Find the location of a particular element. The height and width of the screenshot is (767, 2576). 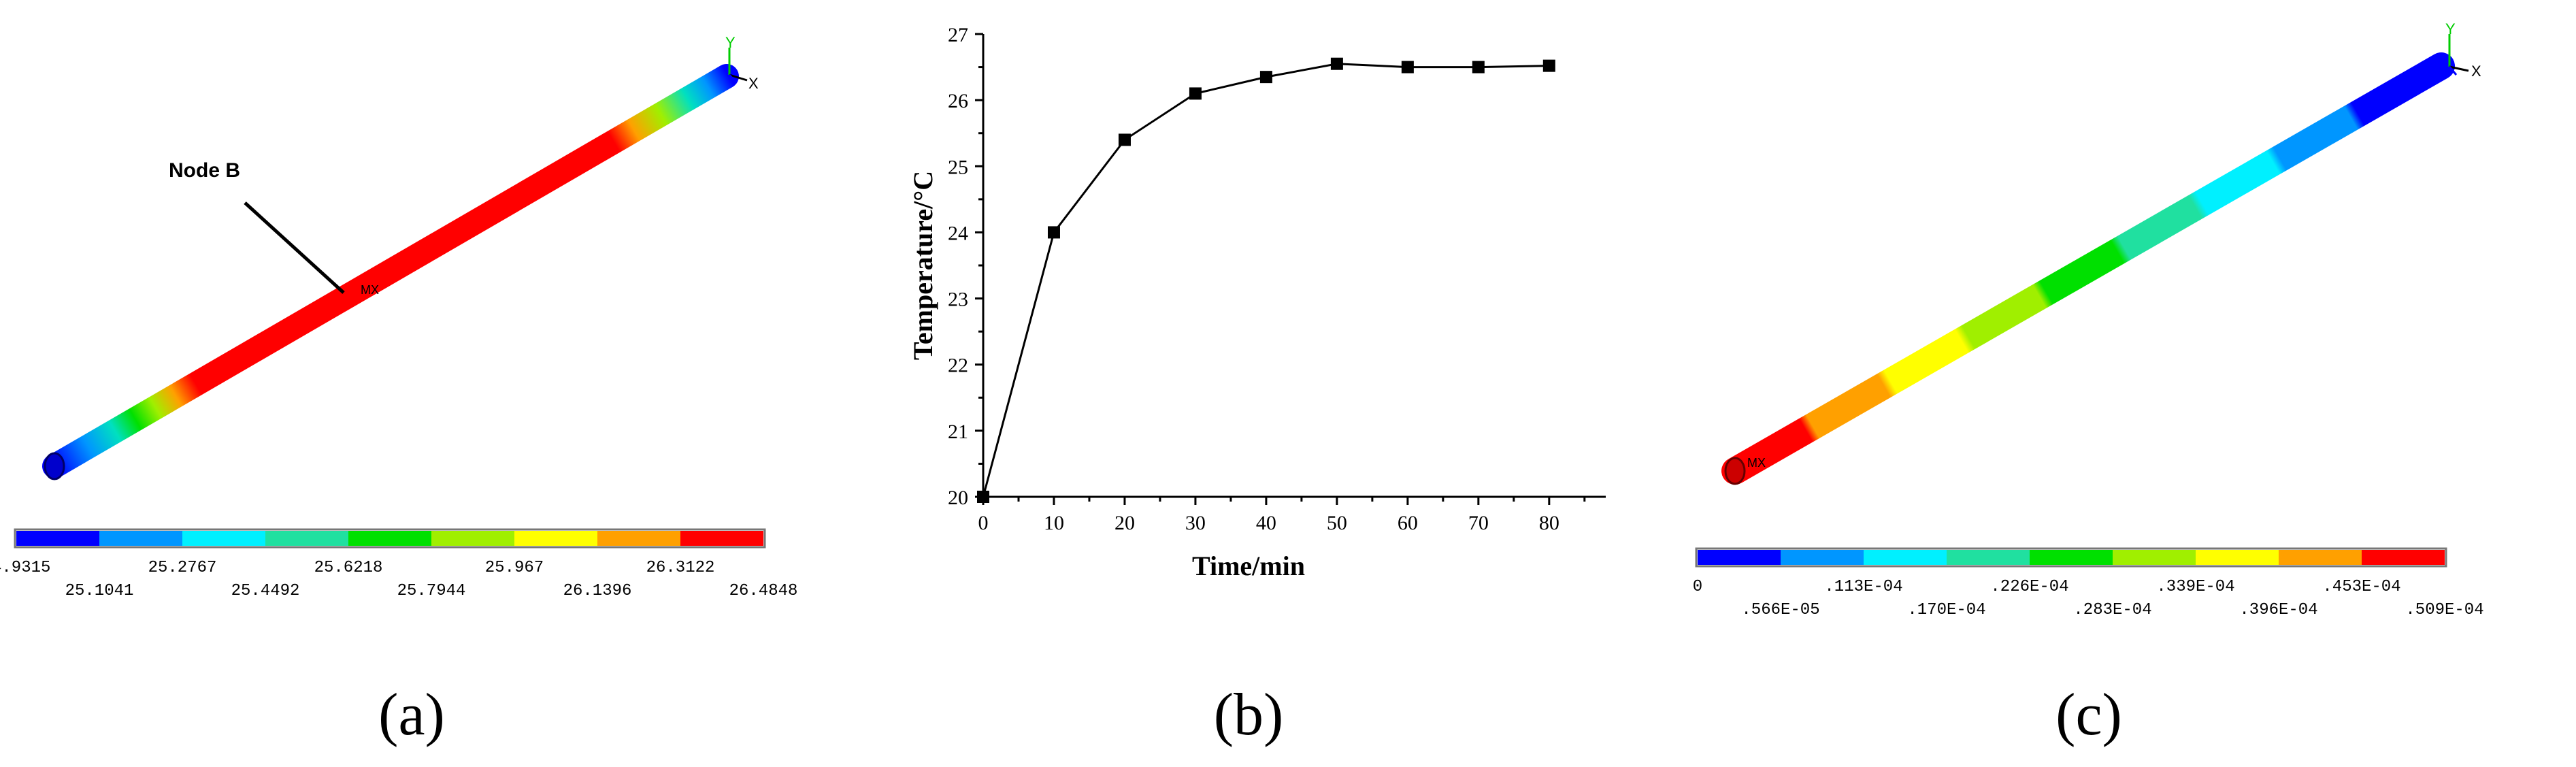

caption-b-text: (b) is located at coordinates (1249, 715).